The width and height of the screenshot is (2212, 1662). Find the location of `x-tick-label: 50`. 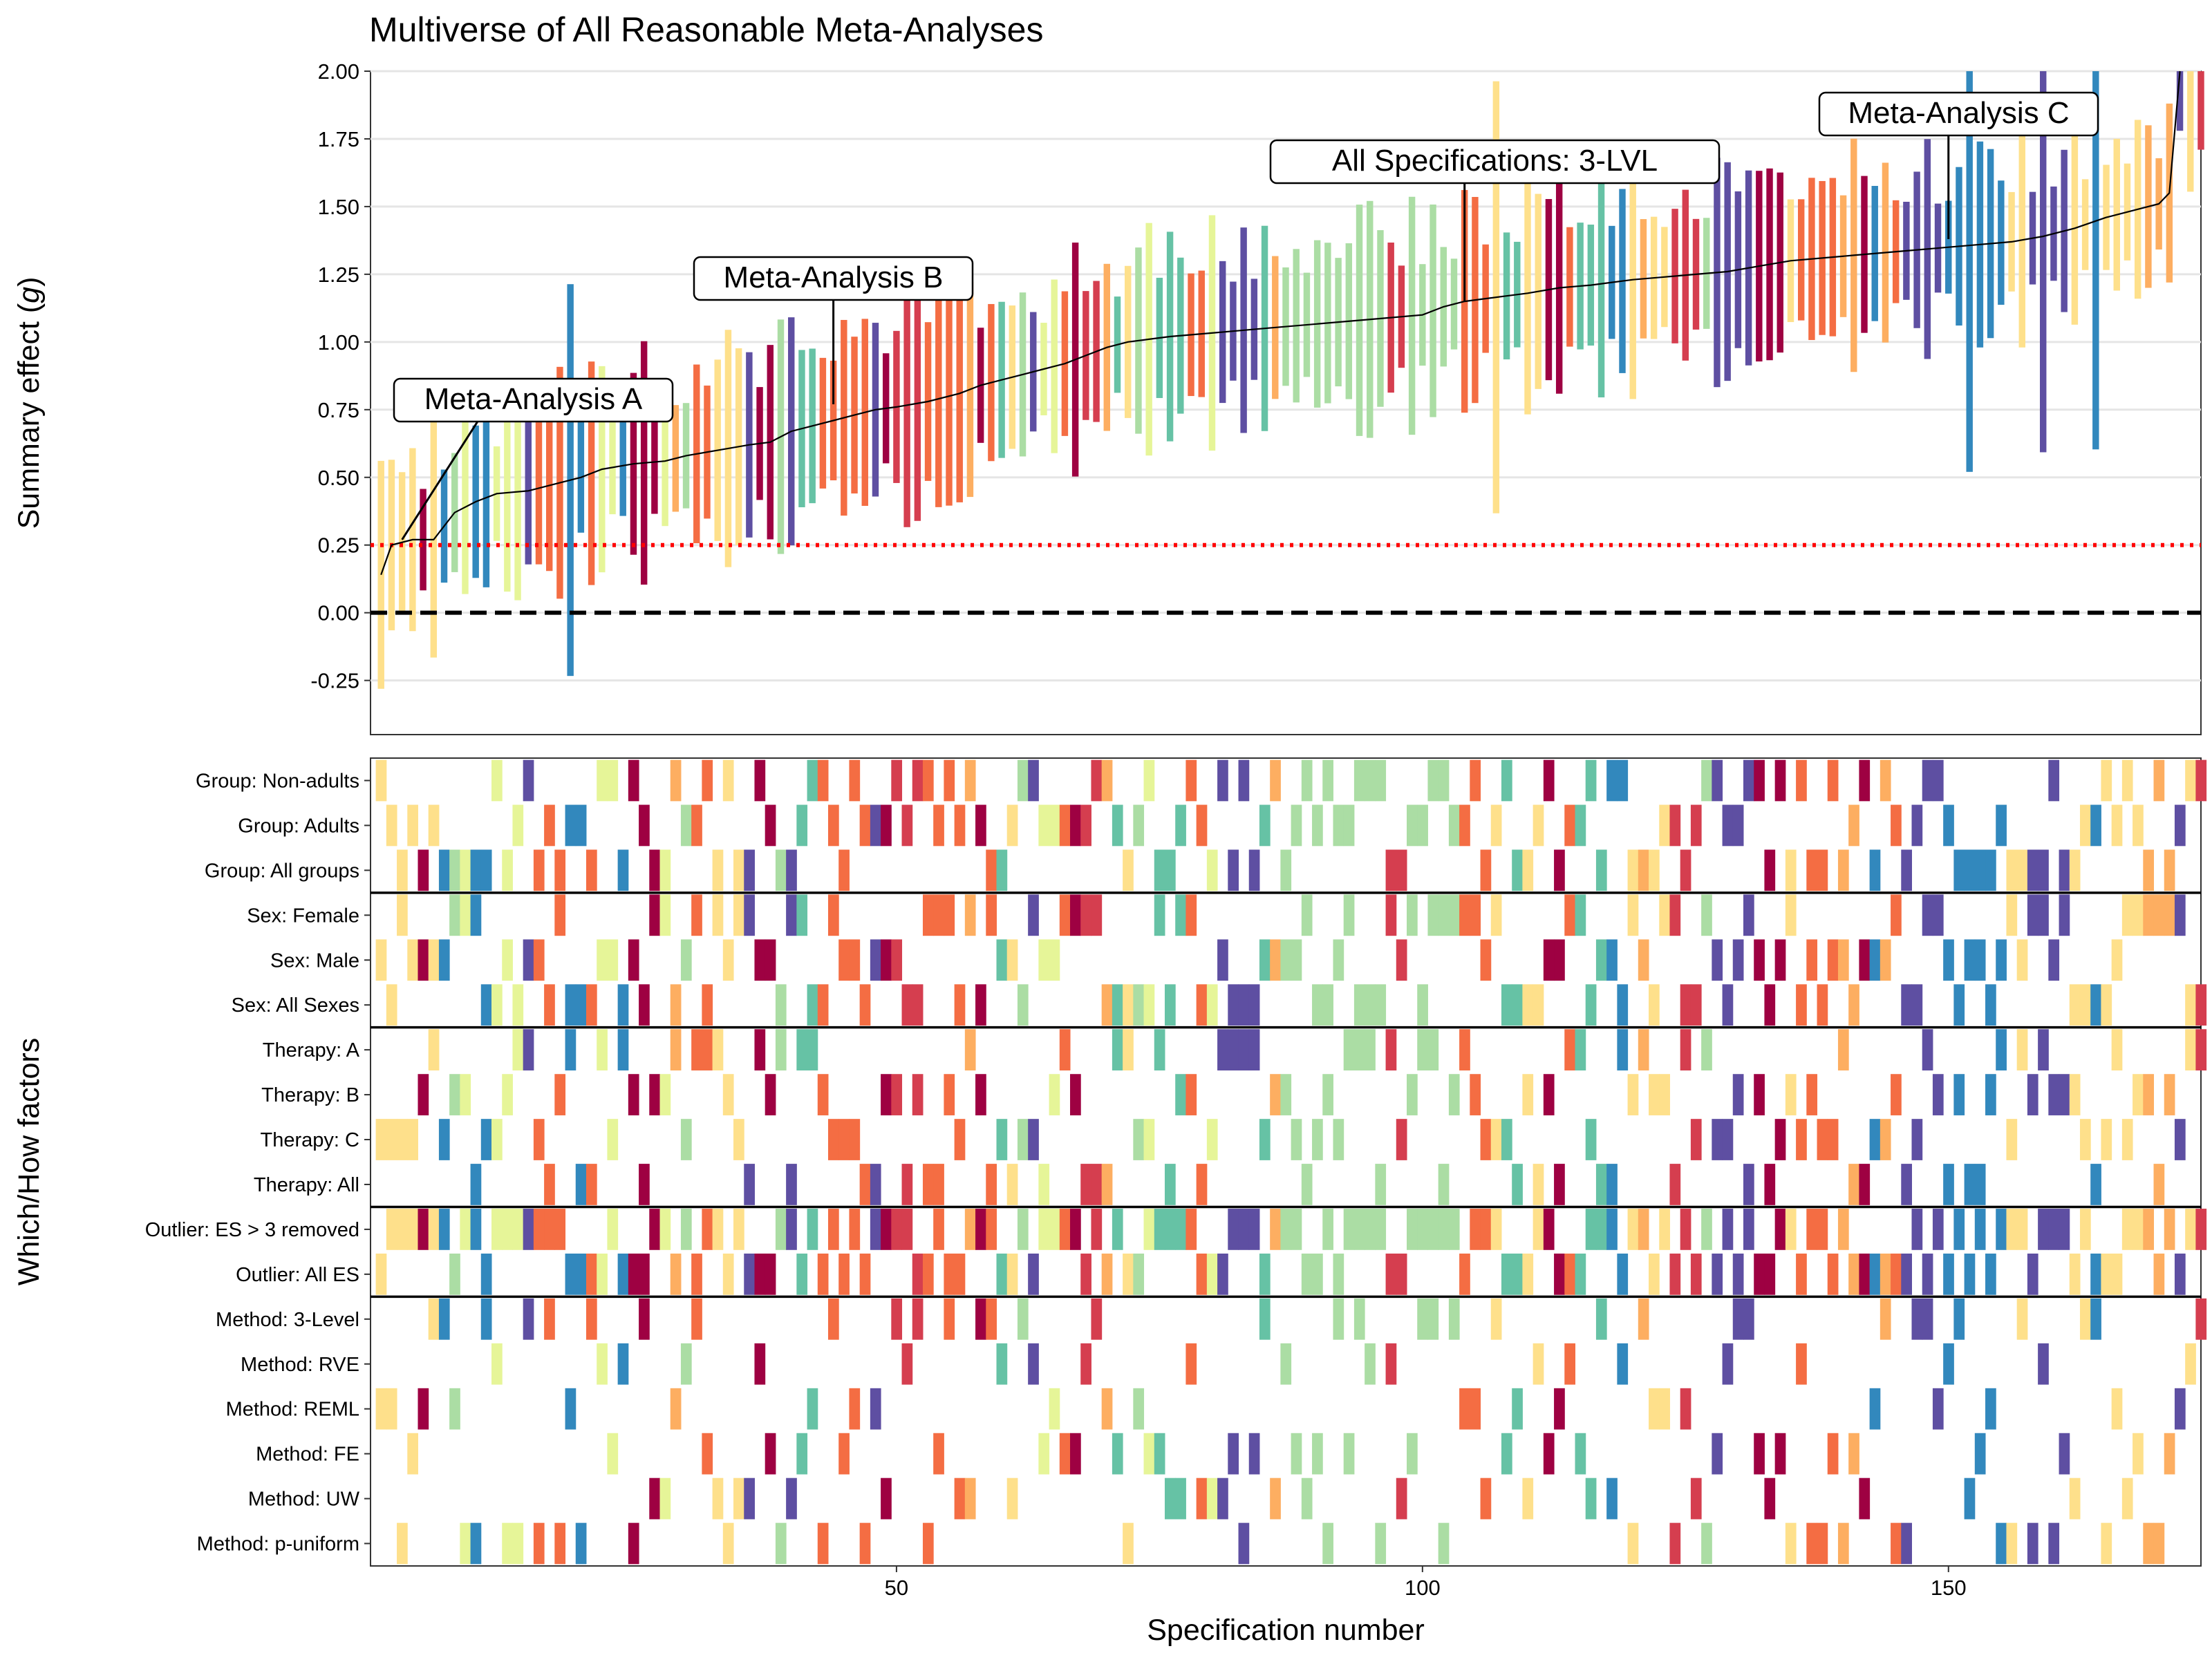

x-tick-label: 50 is located at coordinates (896, 1588).